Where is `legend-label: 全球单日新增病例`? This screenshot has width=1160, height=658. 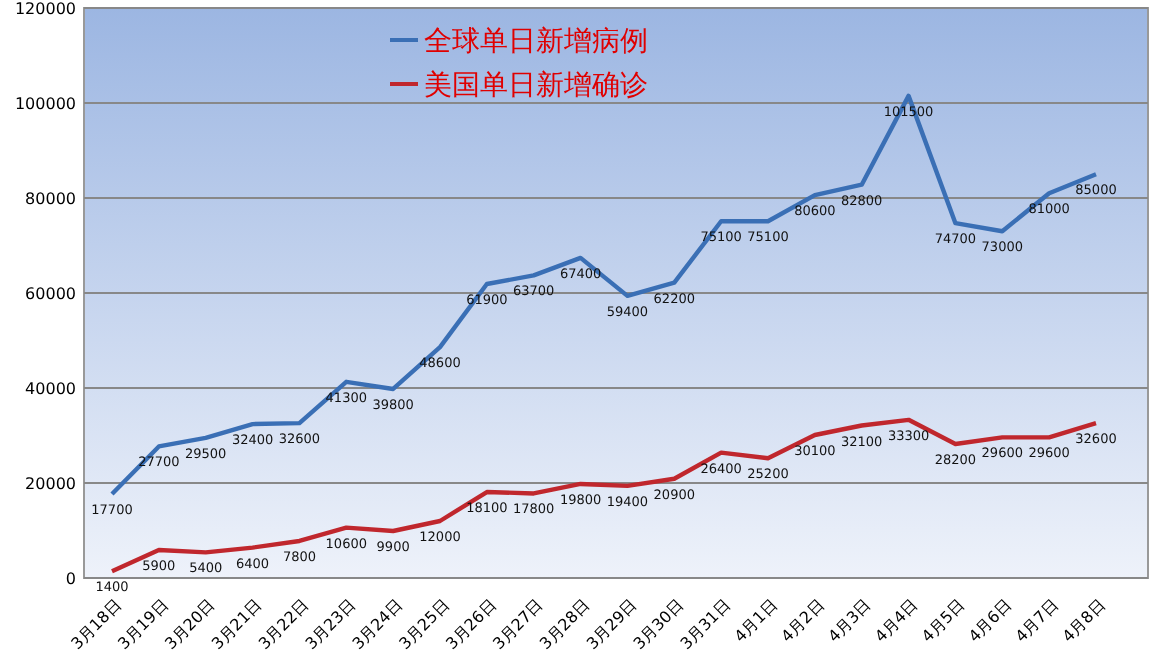
legend-label: 全球单日新增病例 is located at coordinates (536, 41).